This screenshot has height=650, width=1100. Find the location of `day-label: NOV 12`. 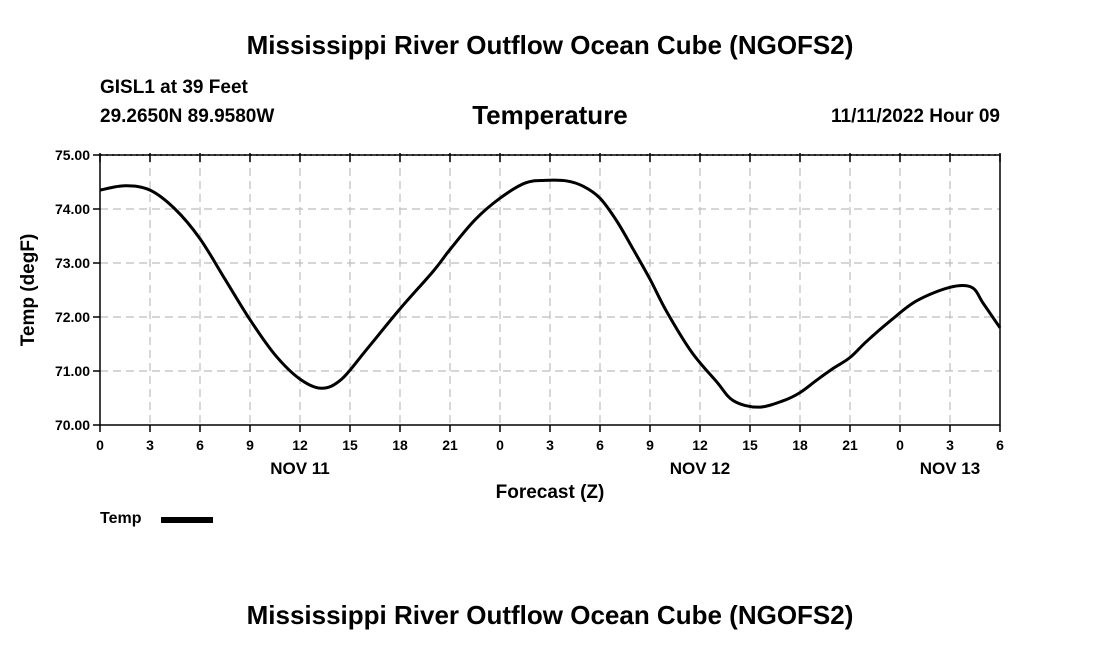

day-label: NOV 12 is located at coordinates (700, 468).